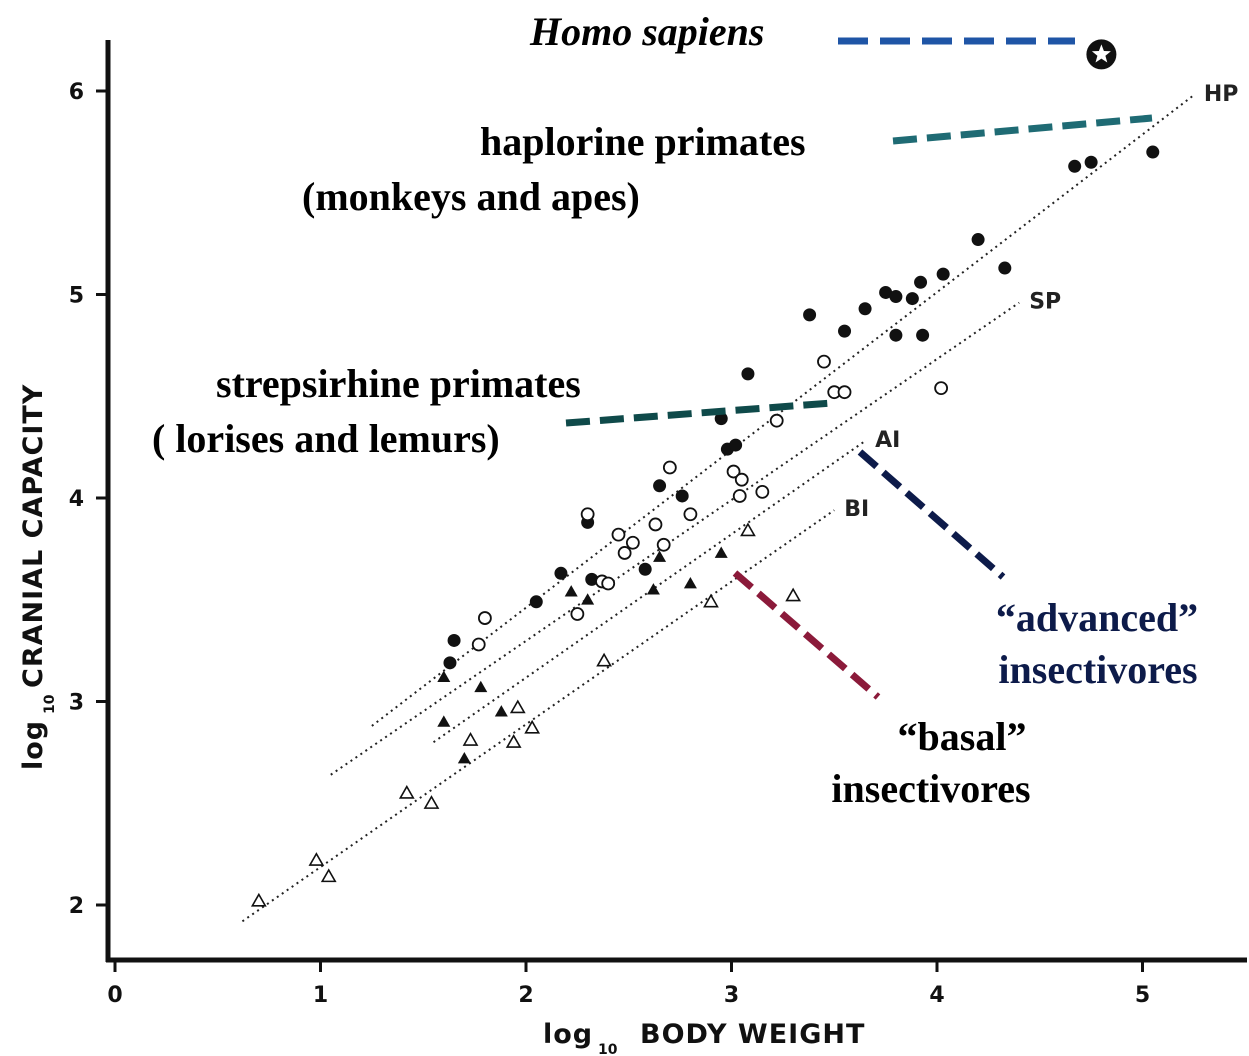 The height and width of the screenshot is (1056, 1249). What do you see at coordinates (33, 745) in the screenshot?
I see `y-axis-title-prefix: log` at bounding box center [33, 745].